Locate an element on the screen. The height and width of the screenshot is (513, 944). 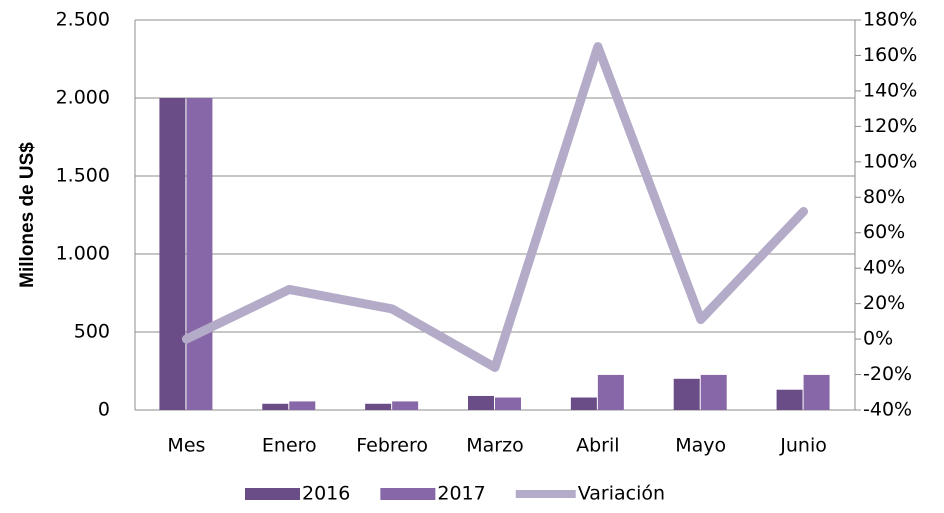
y2-tick-label: 40% is located at coordinates (884, 268).